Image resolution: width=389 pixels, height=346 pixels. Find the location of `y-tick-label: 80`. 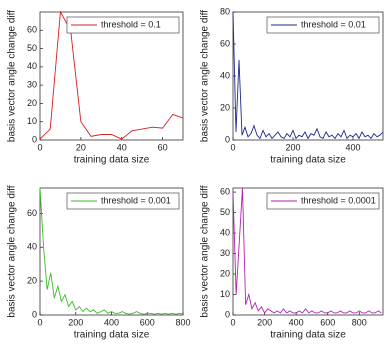

y-tick-label: 80 is located at coordinates (225, 11).